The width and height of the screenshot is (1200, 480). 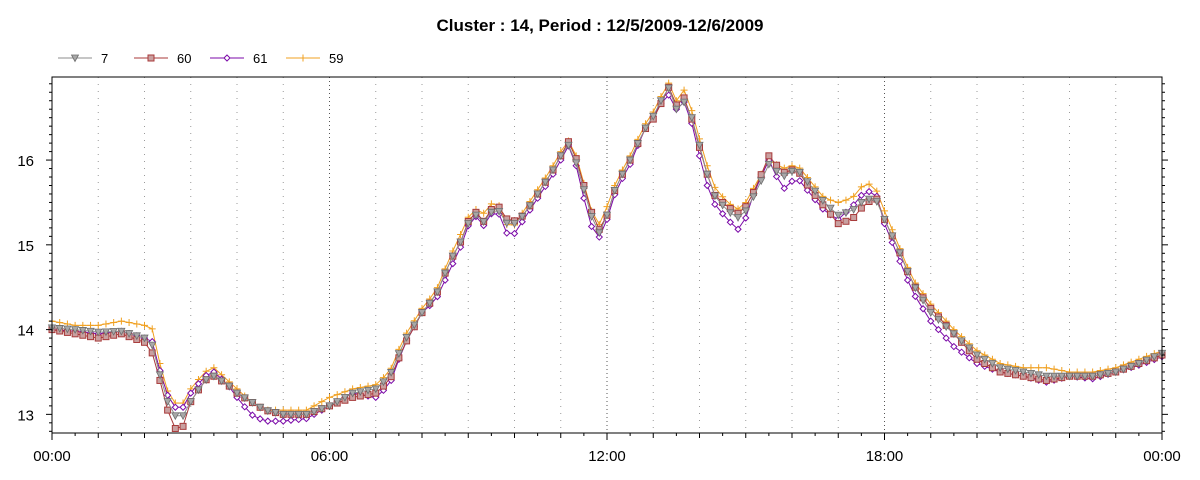 What do you see at coordinates (330, 456) in the screenshot?
I see `x-tick-label: 06:00` at bounding box center [330, 456].